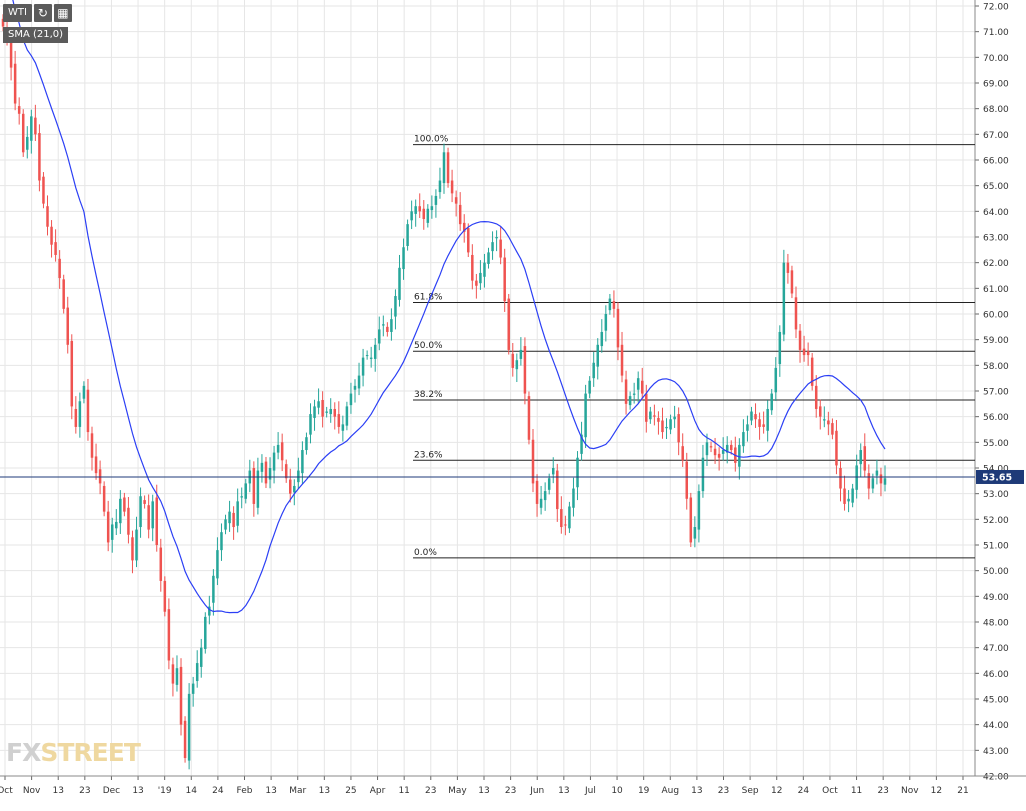  What do you see at coordinates (84, 791) in the screenshot?
I see `x-tick-label: 23` at bounding box center [84, 791].